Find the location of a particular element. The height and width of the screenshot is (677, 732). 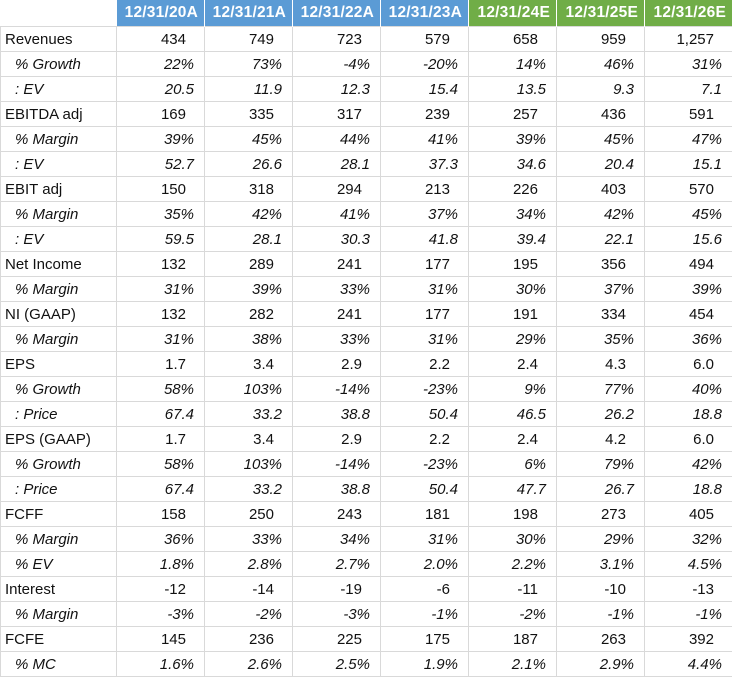

table-cell: 37.3 is located at coordinates (425, 164).